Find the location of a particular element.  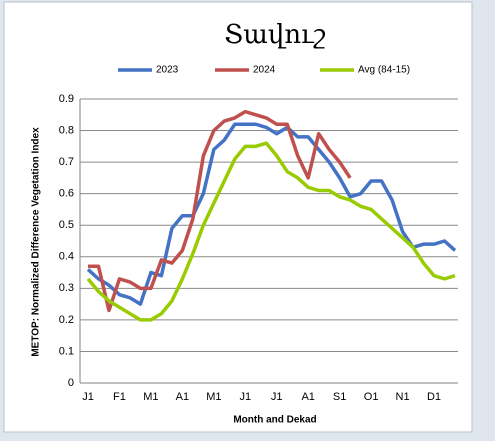

x-tick-label: S1 is located at coordinates (339, 397).